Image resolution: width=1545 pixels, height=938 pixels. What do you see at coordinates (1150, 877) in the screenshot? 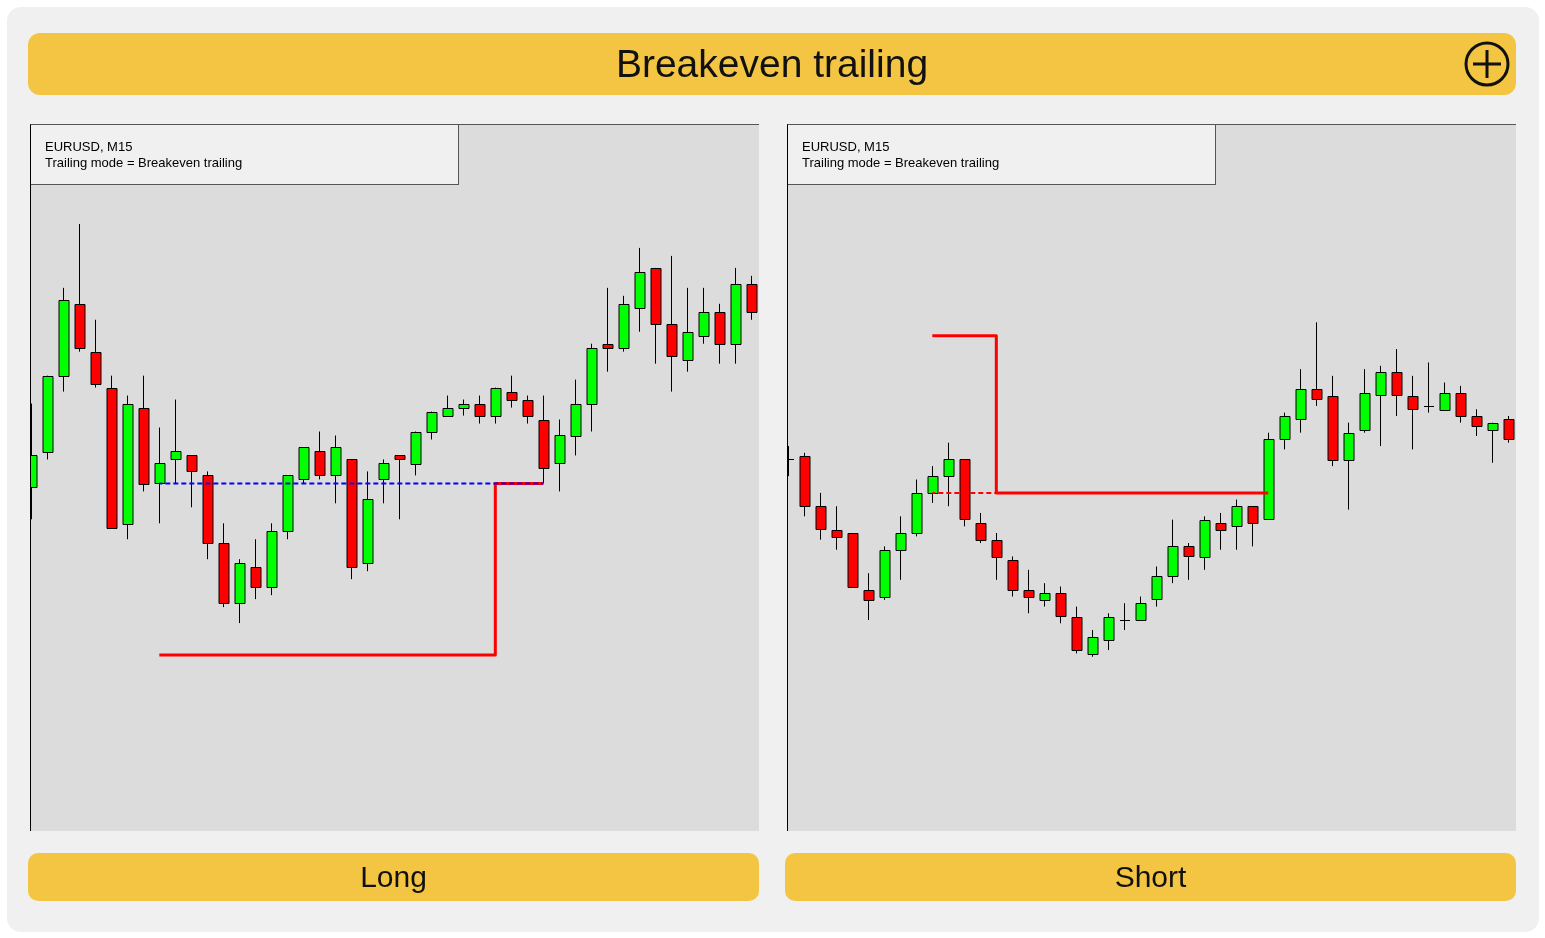
I see `x-axis-title: Short` at bounding box center [1150, 877].